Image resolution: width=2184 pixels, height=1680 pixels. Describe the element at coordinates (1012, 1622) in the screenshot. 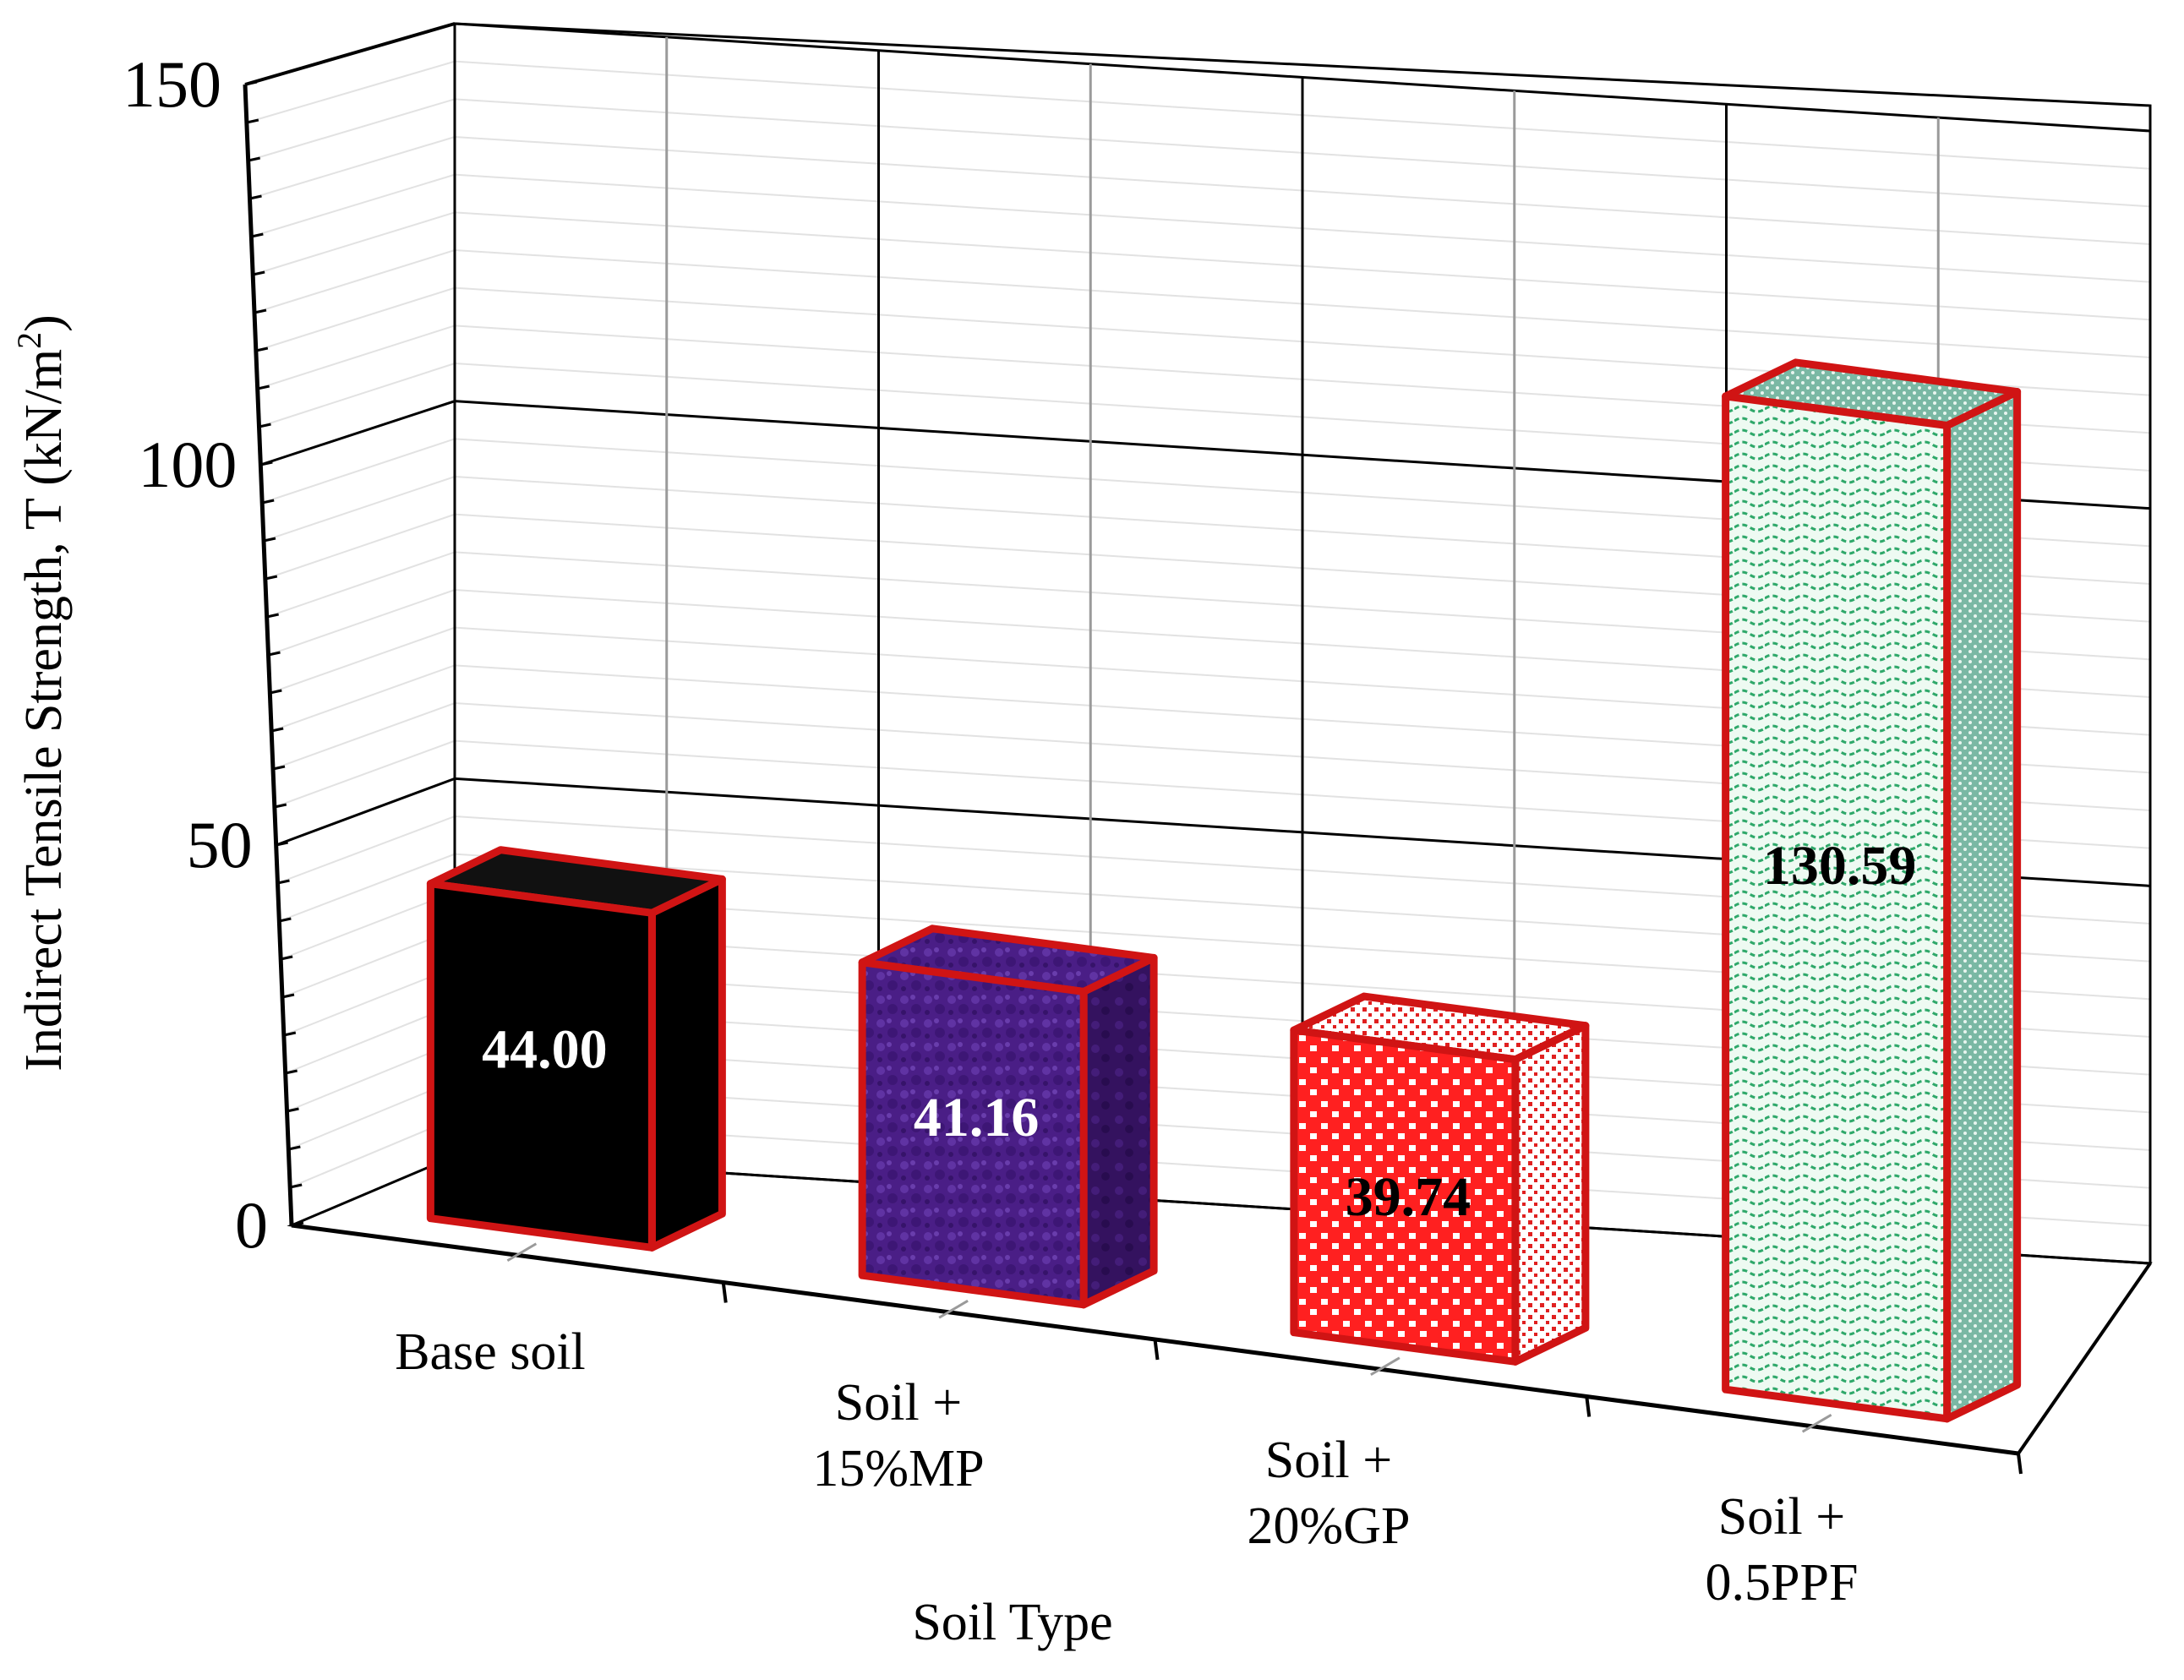

I see `x-axis-title: Soil Type` at that location.